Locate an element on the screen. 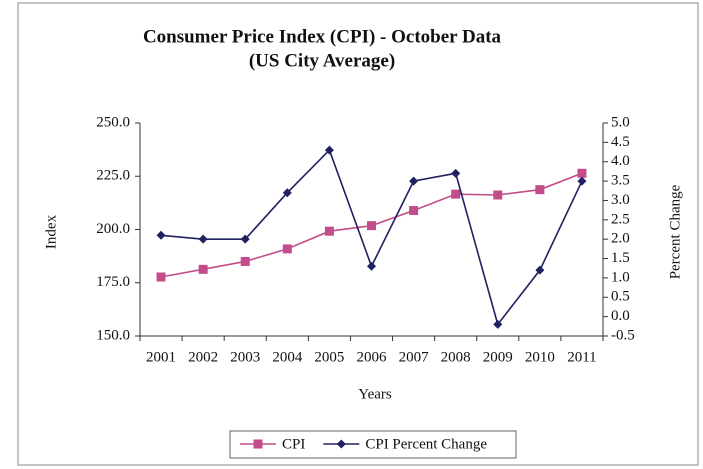 The height and width of the screenshot is (469, 703). y2-tick-label: 0.5 is located at coordinates (620, 297).